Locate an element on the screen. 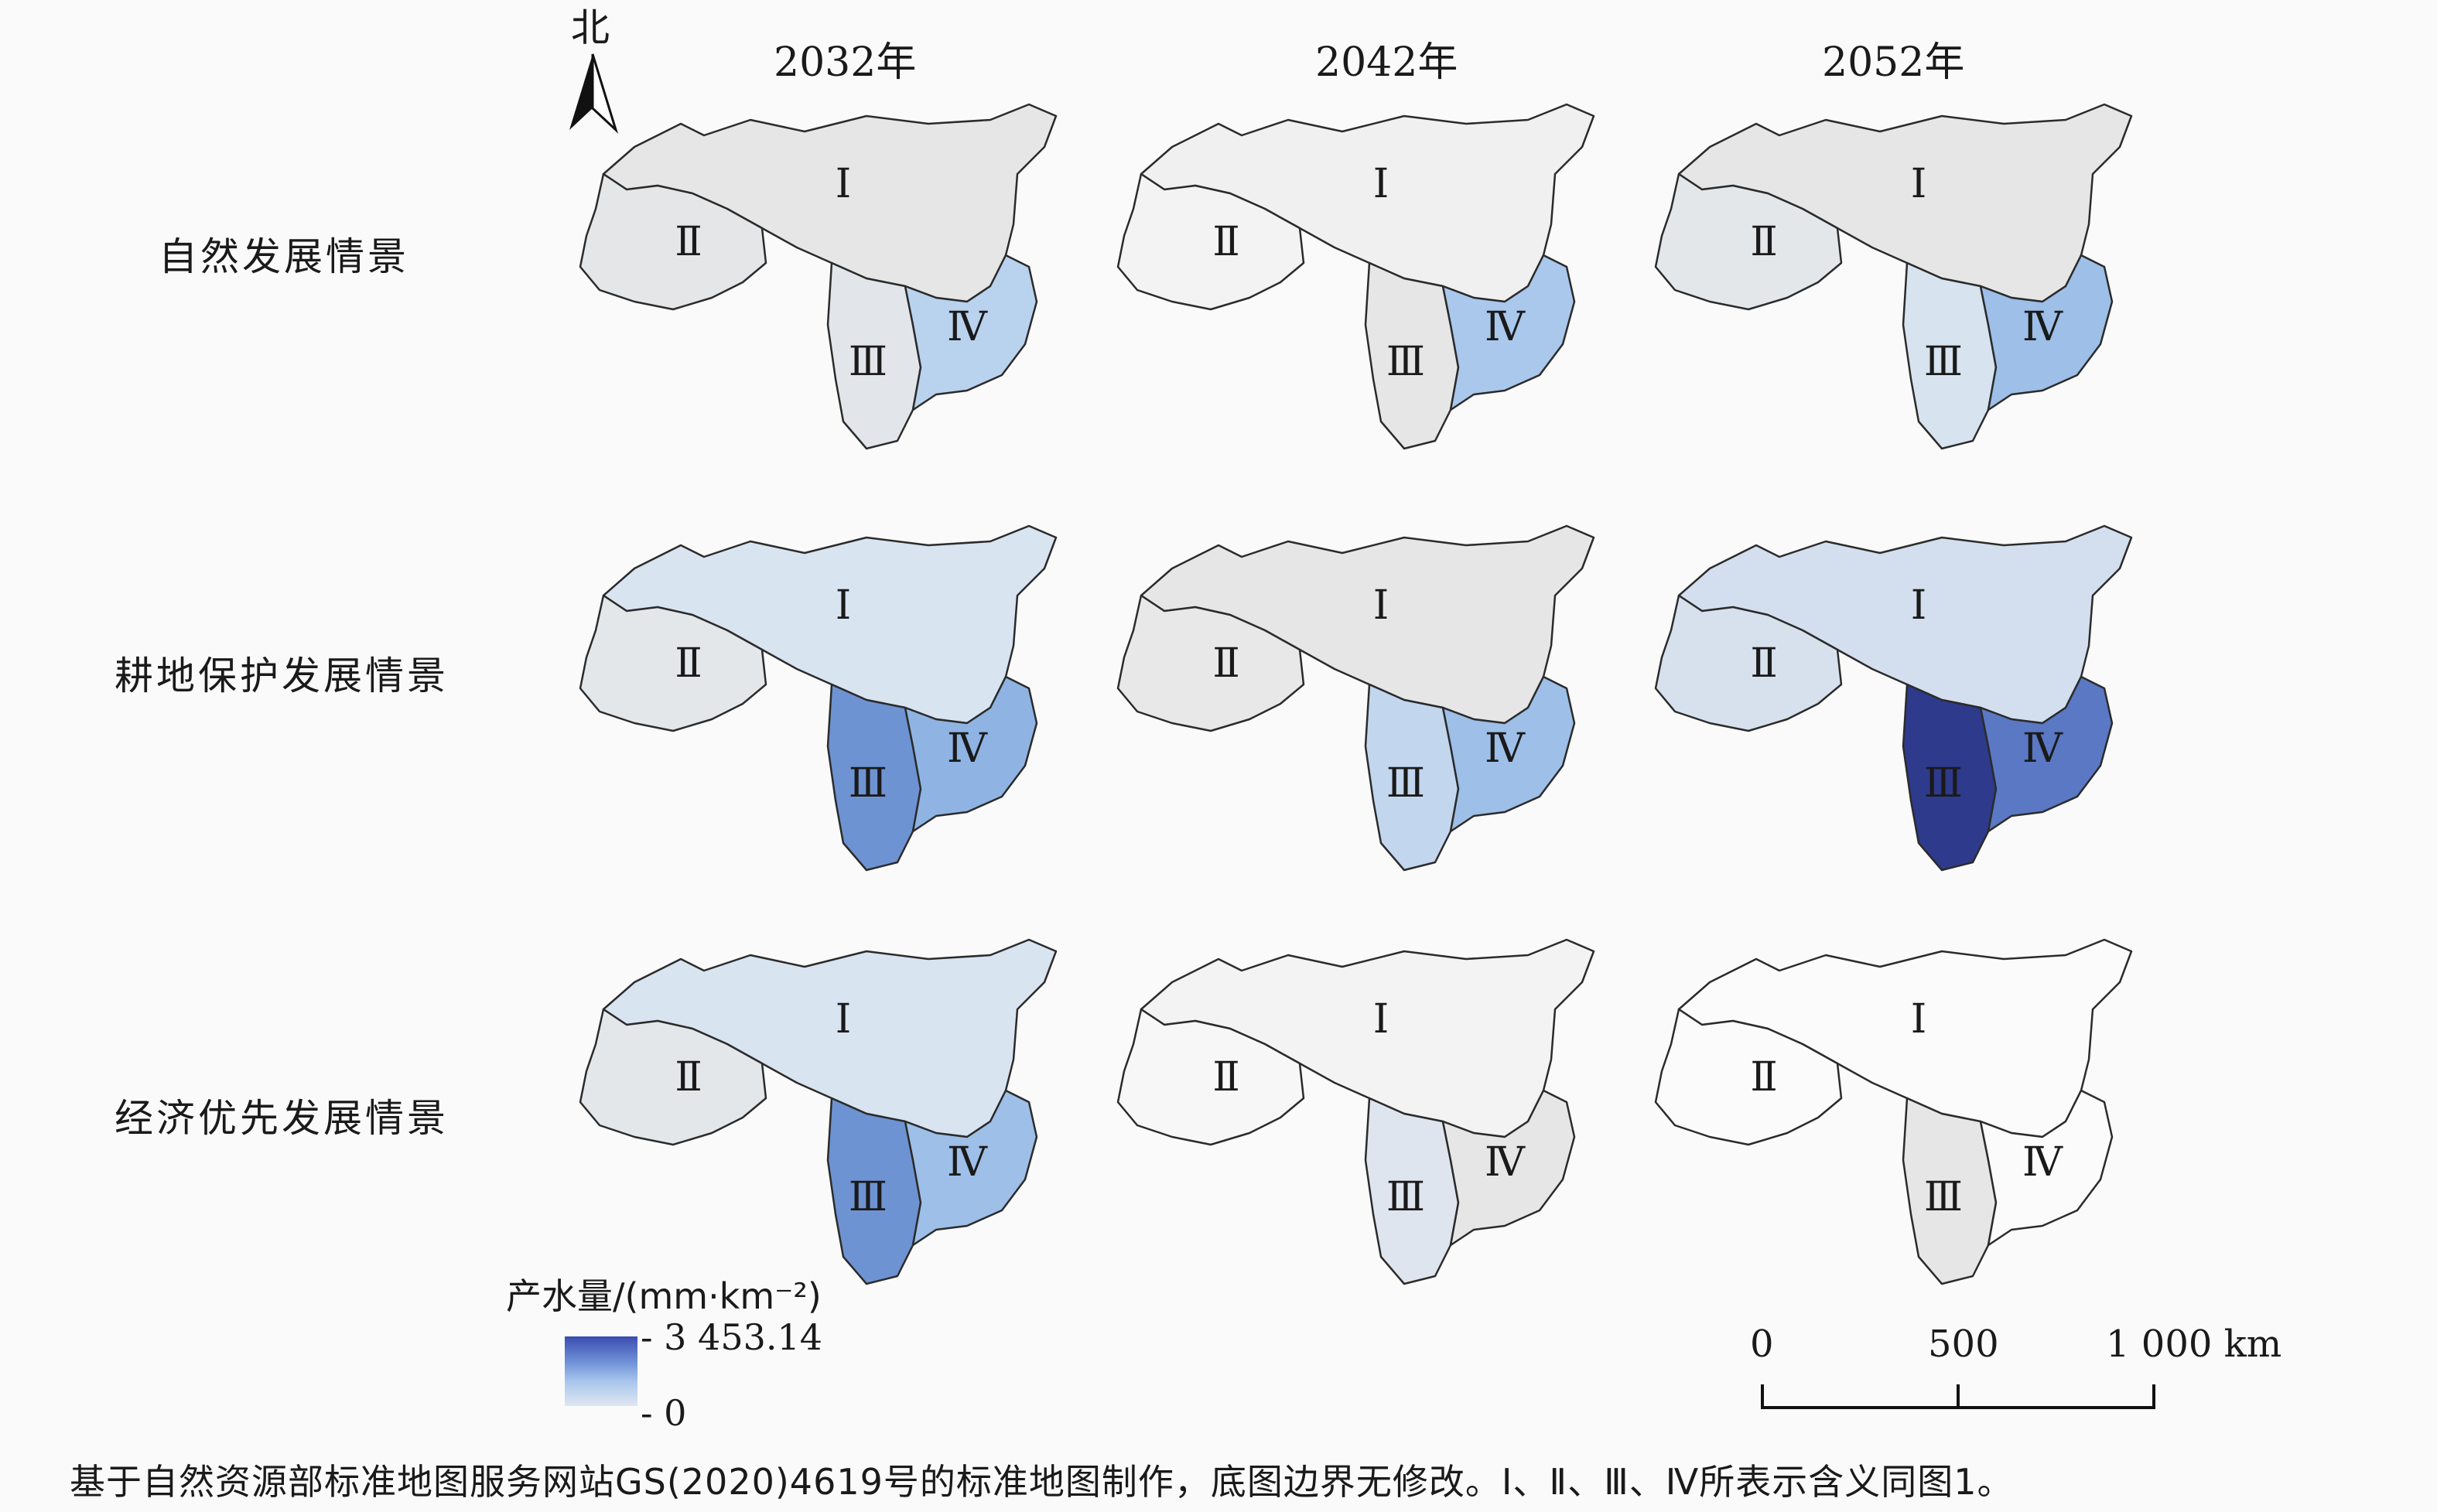 This screenshot has height=1512, width=2437. legend-title: 产水量/(mm·km⁻²) is located at coordinates (664, 1296).